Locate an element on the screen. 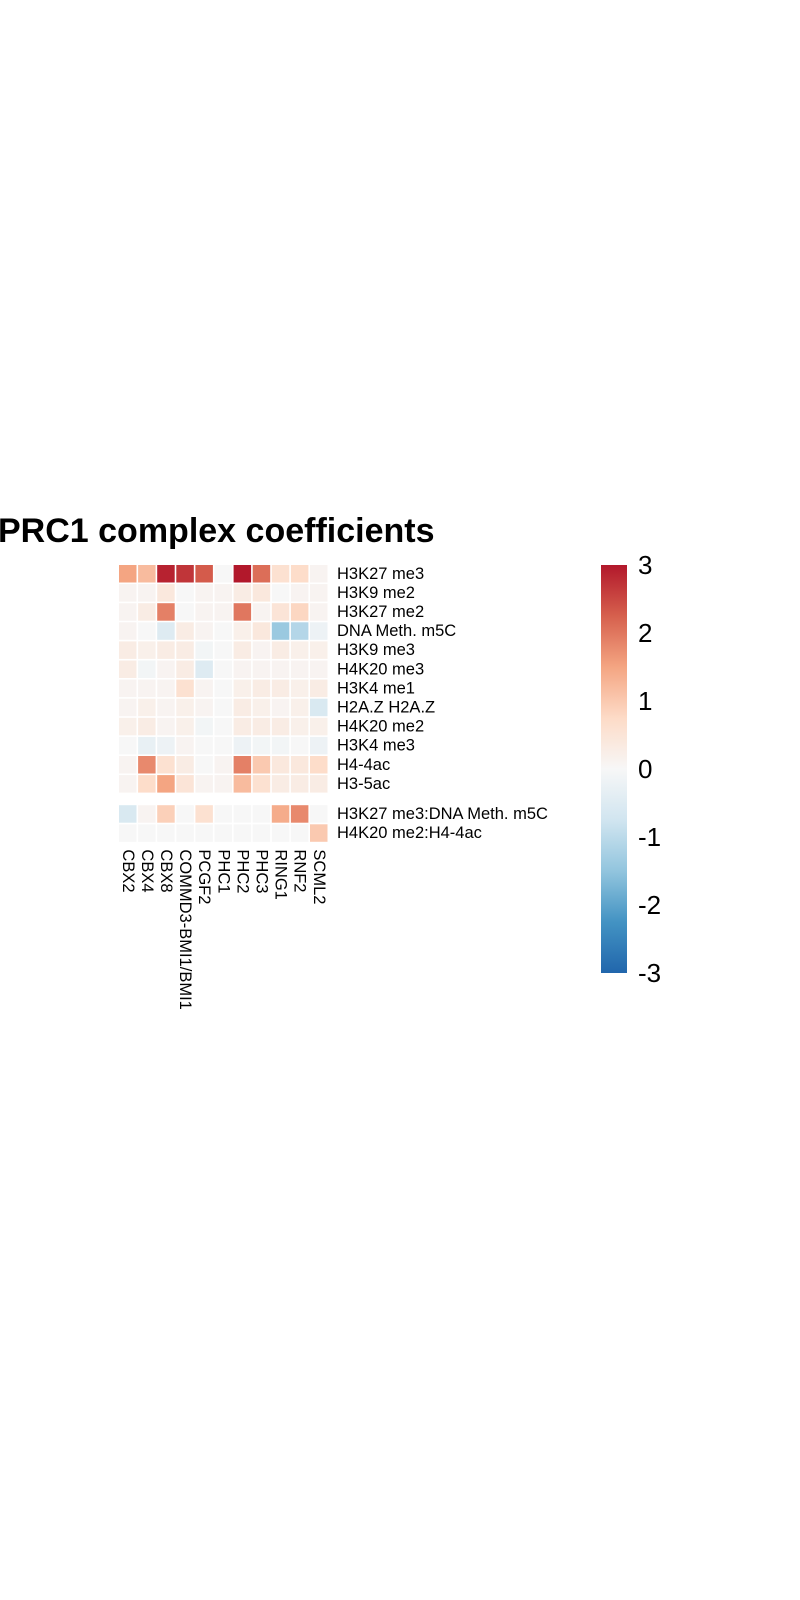 This screenshot has height=1600, width=800. row-label: H3K27 me3:DNA Meth. m5C is located at coordinates (442, 814).